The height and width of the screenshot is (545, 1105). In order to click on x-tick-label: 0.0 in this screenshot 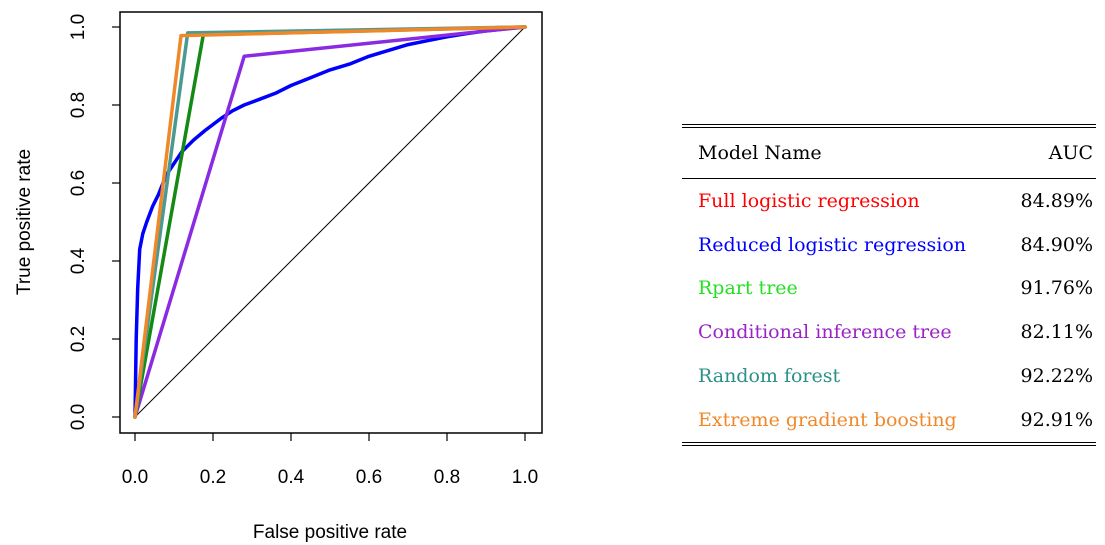, I will do `click(135, 477)`.